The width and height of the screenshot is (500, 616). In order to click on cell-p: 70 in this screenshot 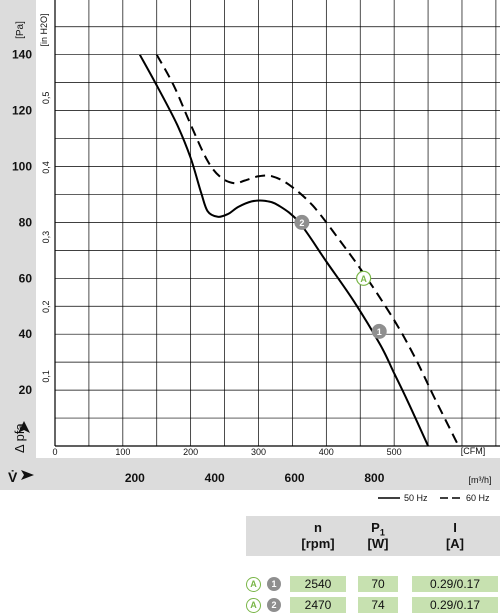, I will do `click(378, 584)`.